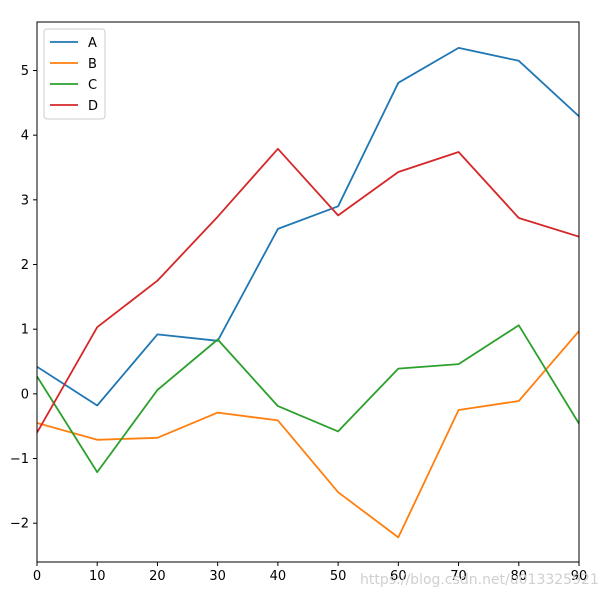 The image size is (611, 597). I want to click on x-tick-label: 90, so click(579, 576).